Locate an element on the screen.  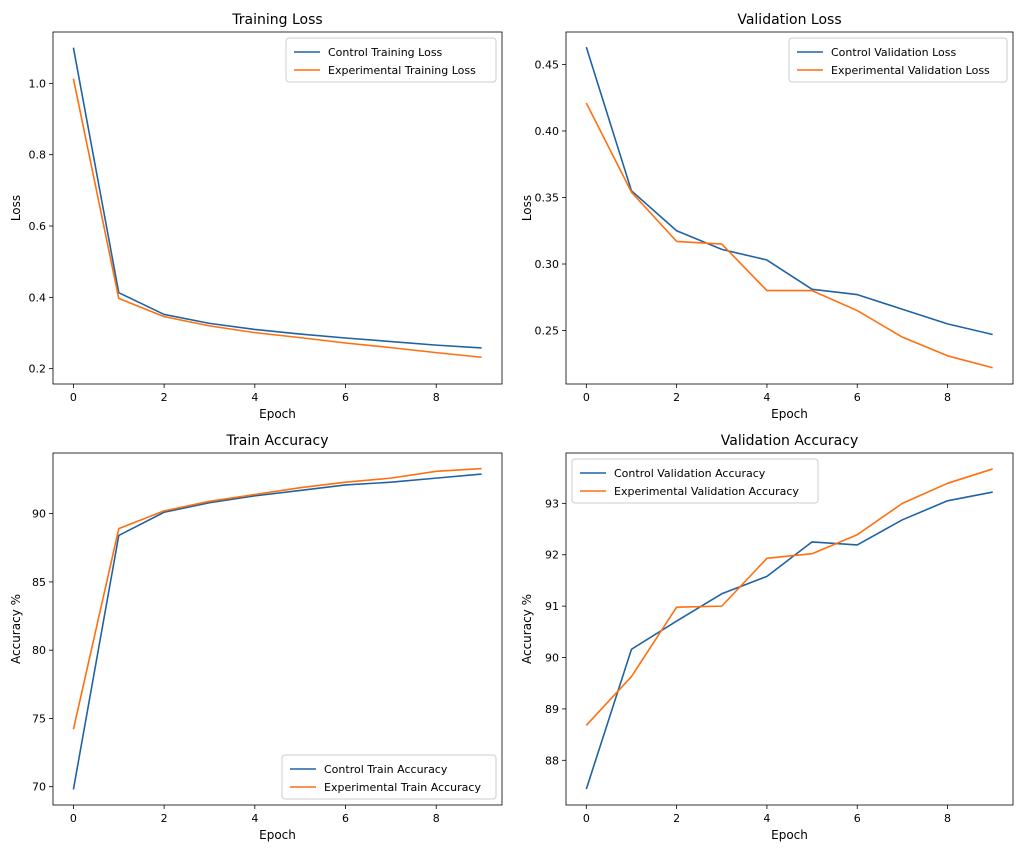
y-tick-label: 80 is located at coordinates (39, 650).